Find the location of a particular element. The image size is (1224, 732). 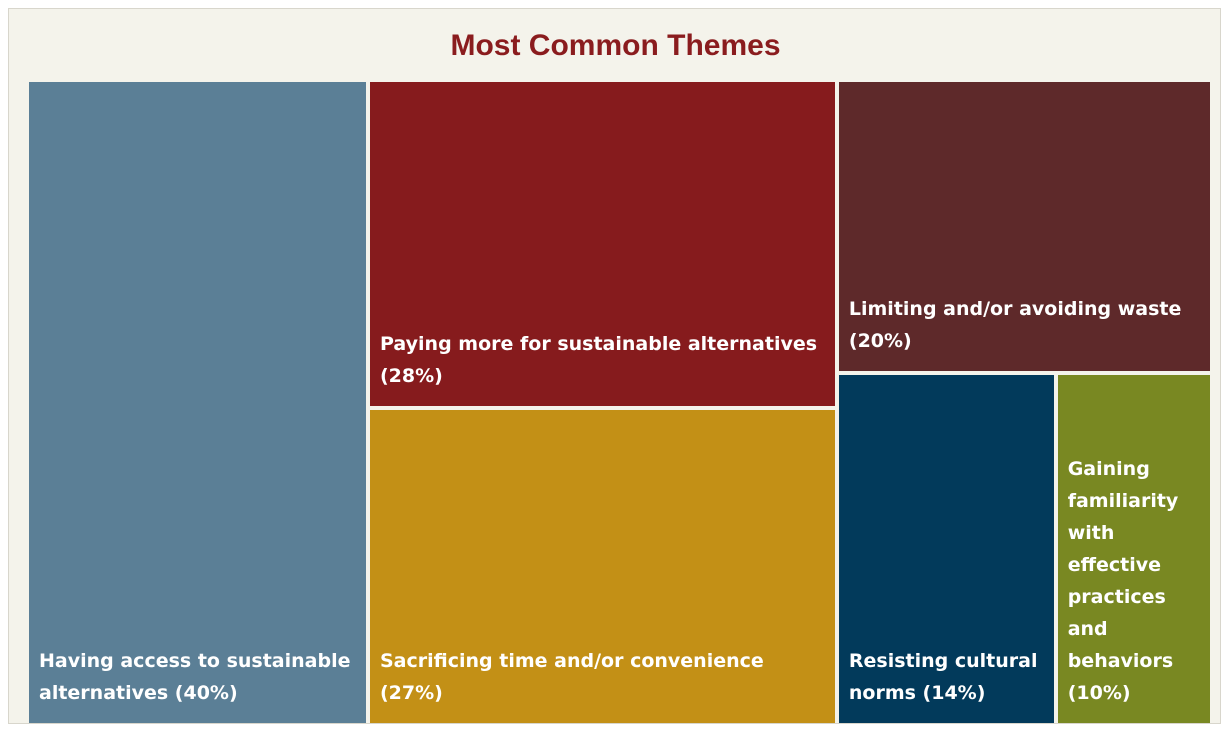

treemap-tile: Resisting cultural norms (14%) is located at coordinates (946, 549).